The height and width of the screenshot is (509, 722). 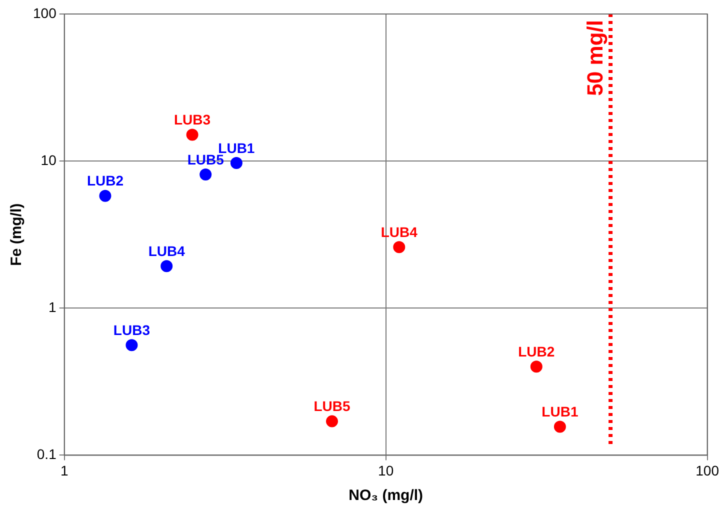 What do you see at coordinates (45, 12) in the screenshot?
I see `y-tick-label: 100` at bounding box center [45, 12].